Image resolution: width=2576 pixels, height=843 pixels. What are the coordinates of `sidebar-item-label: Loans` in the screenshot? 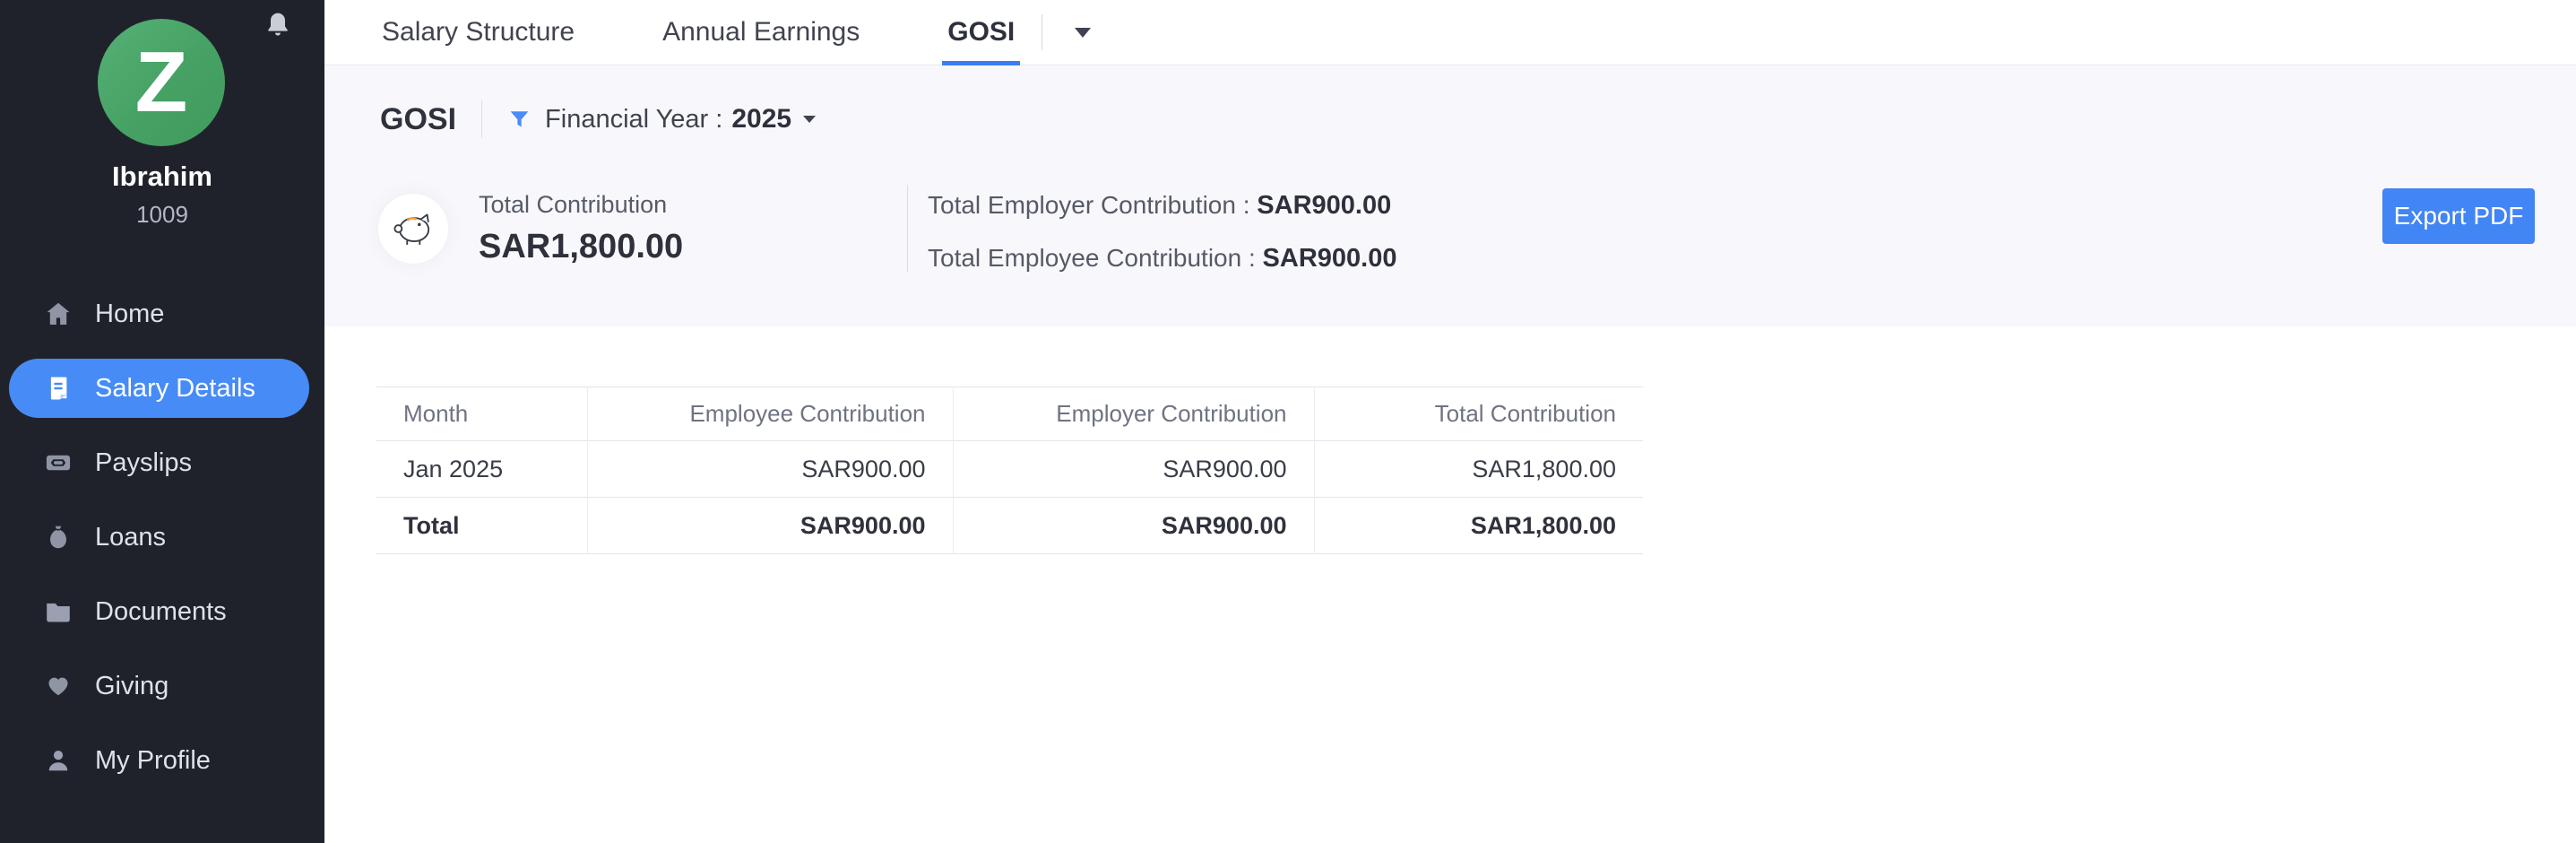 It's located at (131, 537).